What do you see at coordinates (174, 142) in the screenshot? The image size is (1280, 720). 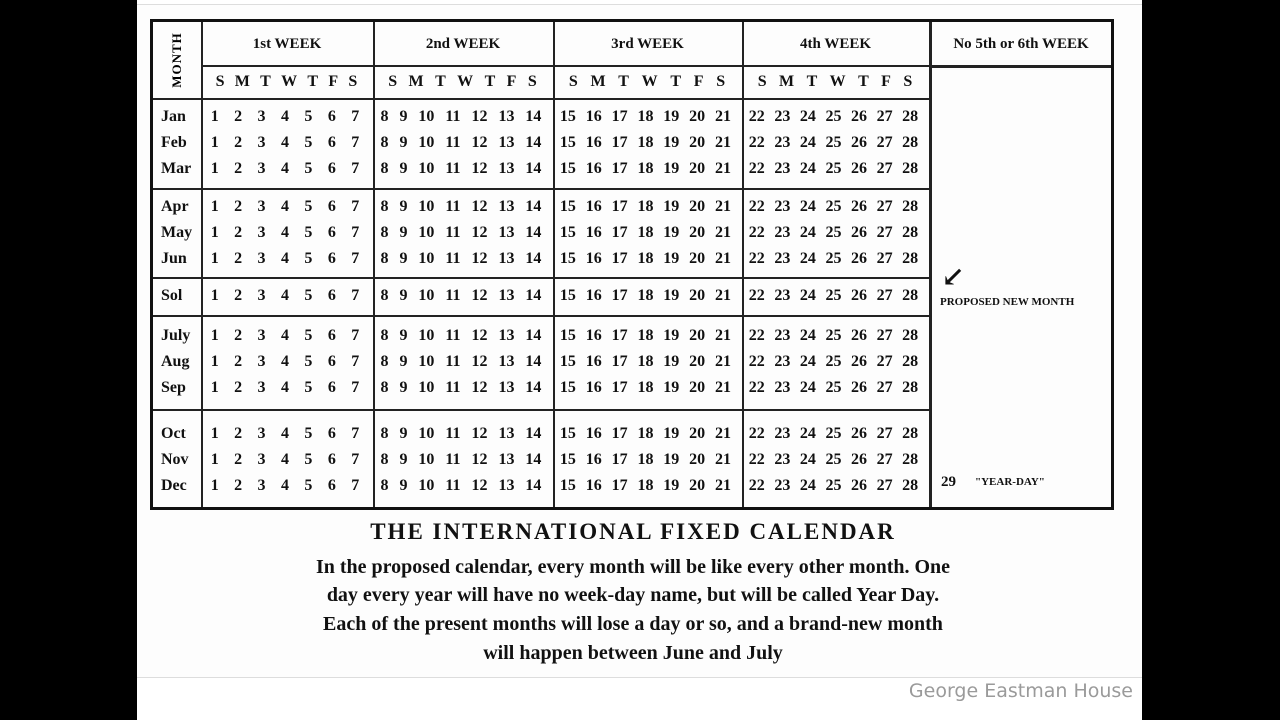 I see `month-label: Feb` at bounding box center [174, 142].